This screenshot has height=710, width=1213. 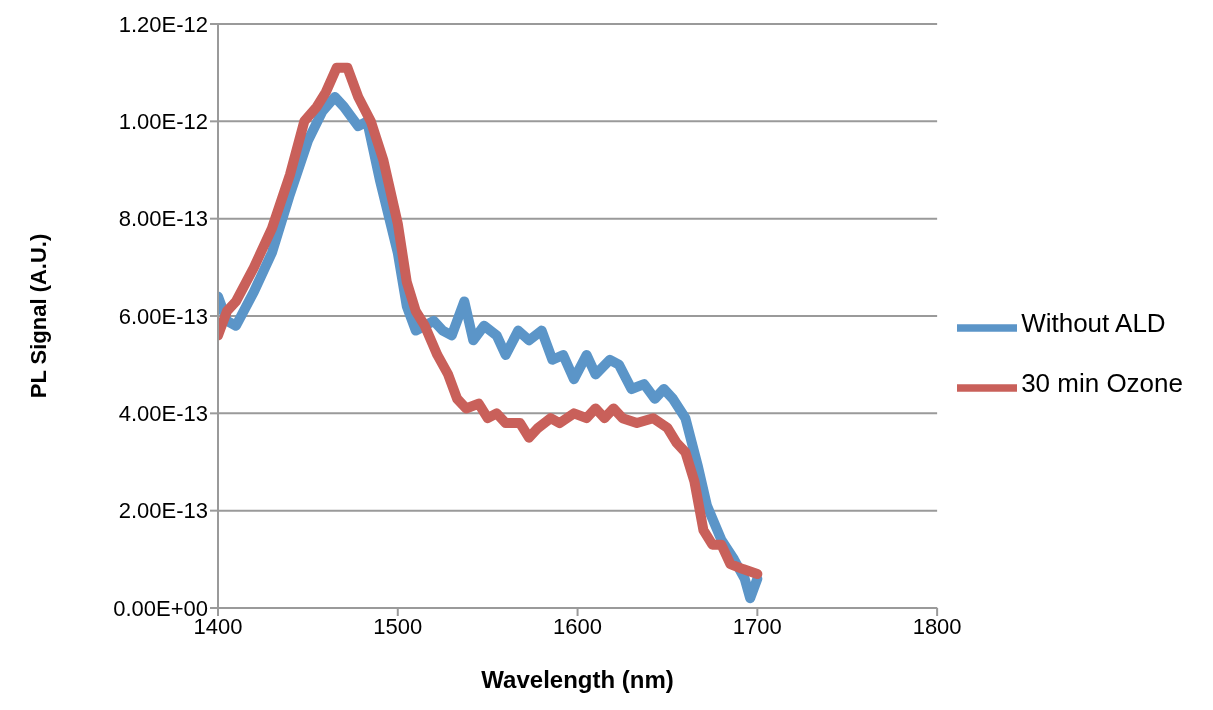 I want to click on x-axis-title: Wavelength (nm), so click(x=577, y=679).